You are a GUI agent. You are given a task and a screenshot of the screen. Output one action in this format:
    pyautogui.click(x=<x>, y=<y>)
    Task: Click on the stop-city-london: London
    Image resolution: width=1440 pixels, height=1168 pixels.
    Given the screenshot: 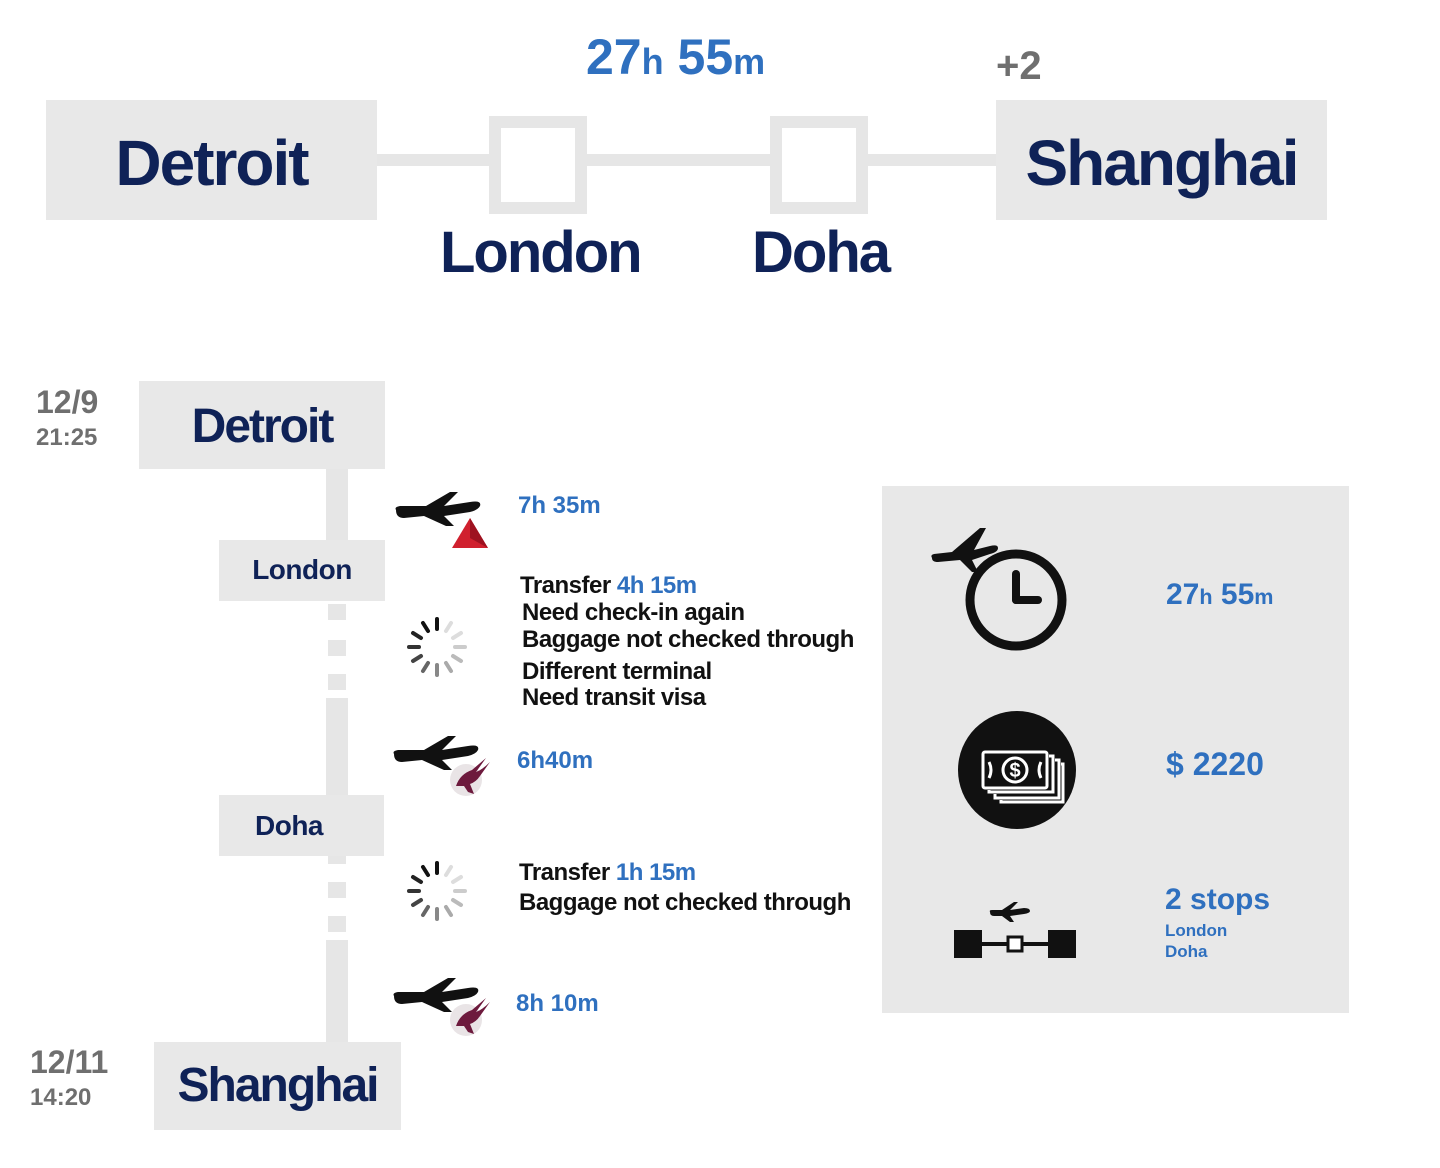 What is the action you would take?
    pyautogui.click(x=302, y=569)
    